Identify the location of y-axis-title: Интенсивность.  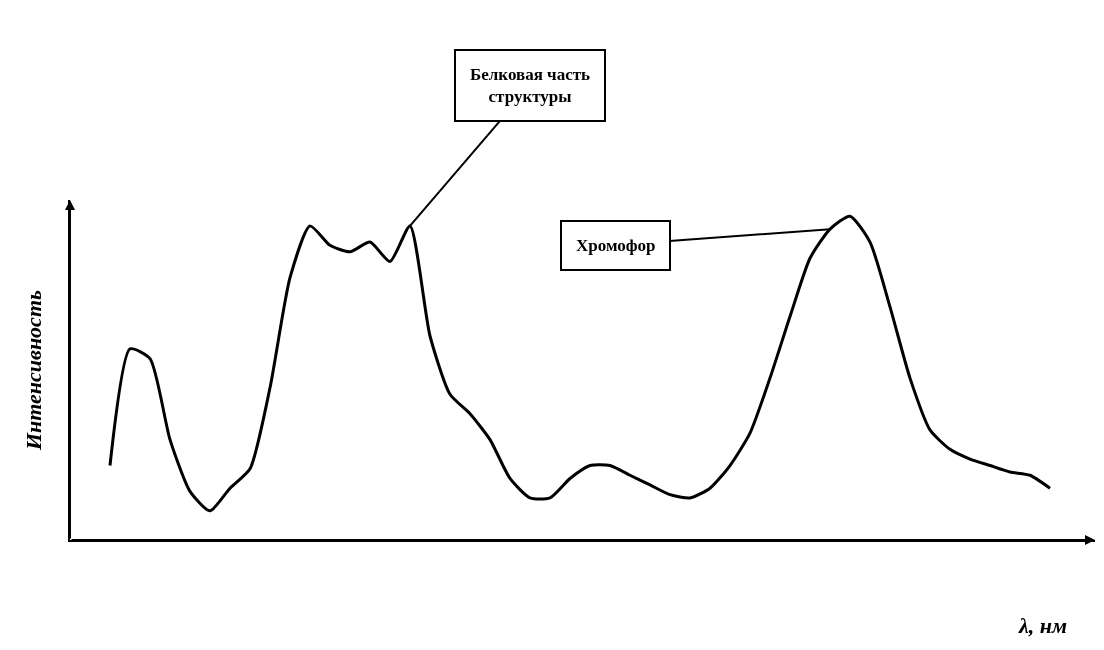
(34, 370).